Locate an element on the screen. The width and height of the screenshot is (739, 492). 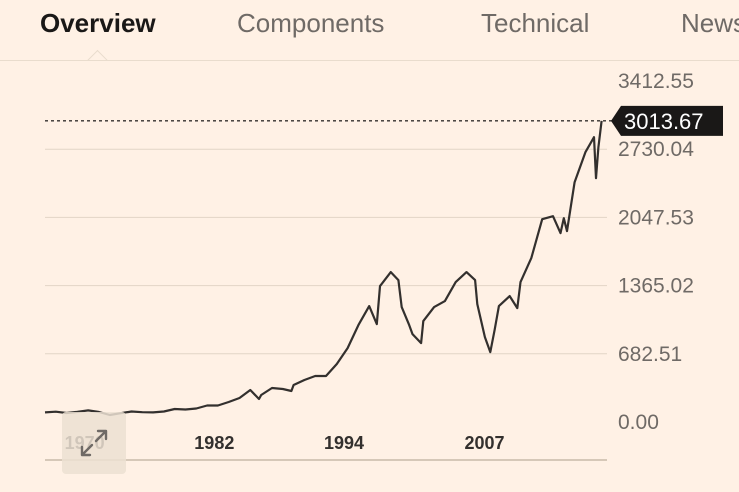
y-tick-label: 3412.55 is located at coordinates (656, 81).